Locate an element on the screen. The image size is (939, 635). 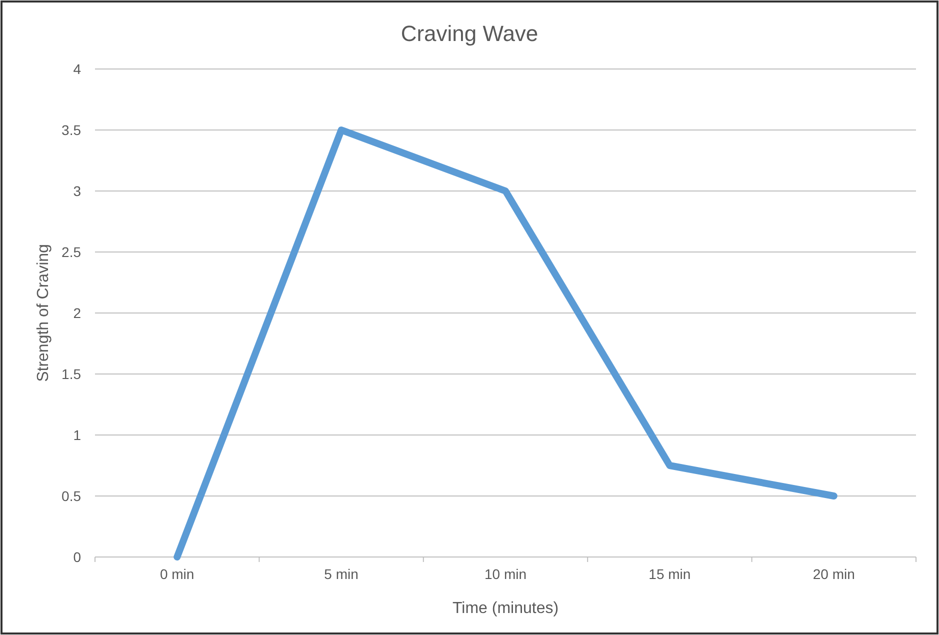
y-axis-title: Strength of Craving is located at coordinates (43, 313).